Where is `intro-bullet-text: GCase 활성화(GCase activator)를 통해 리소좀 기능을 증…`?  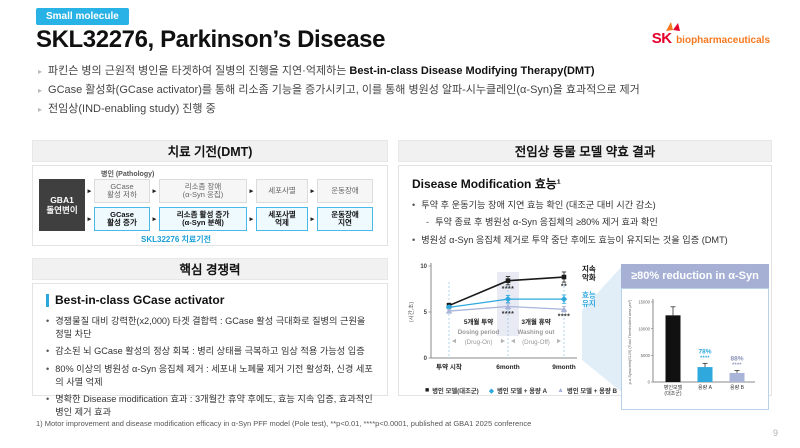
intro-bullet-text: GCase 활성화(GCase activator)를 통해 리소좀 기능을 증… is located at coordinates (344, 90).